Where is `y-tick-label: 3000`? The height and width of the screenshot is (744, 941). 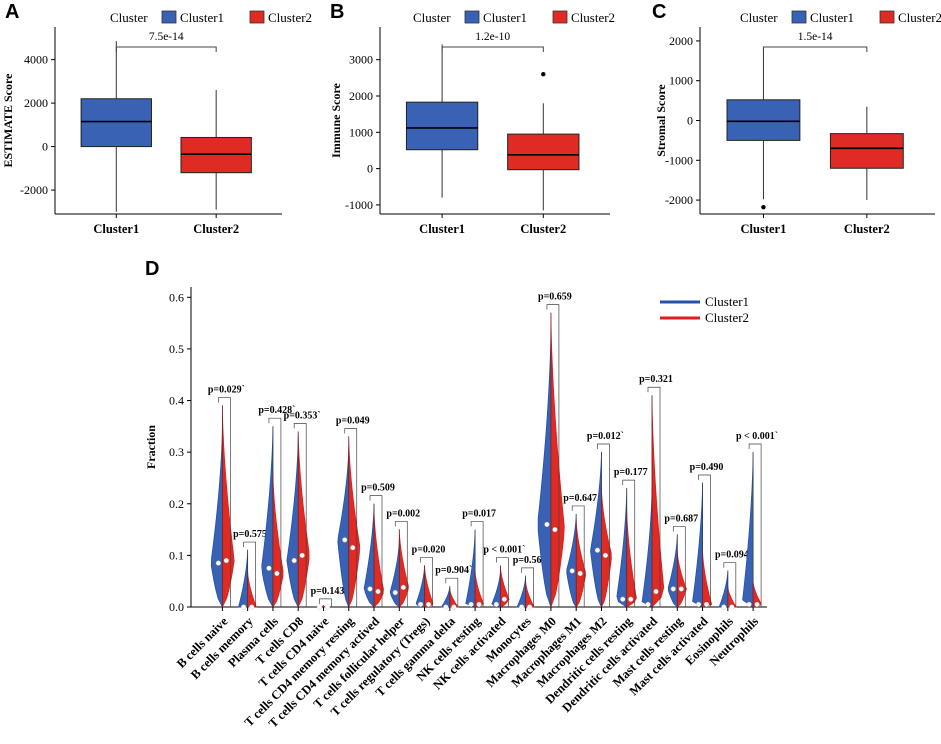 y-tick-label: 3000 is located at coordinates (361, 60).